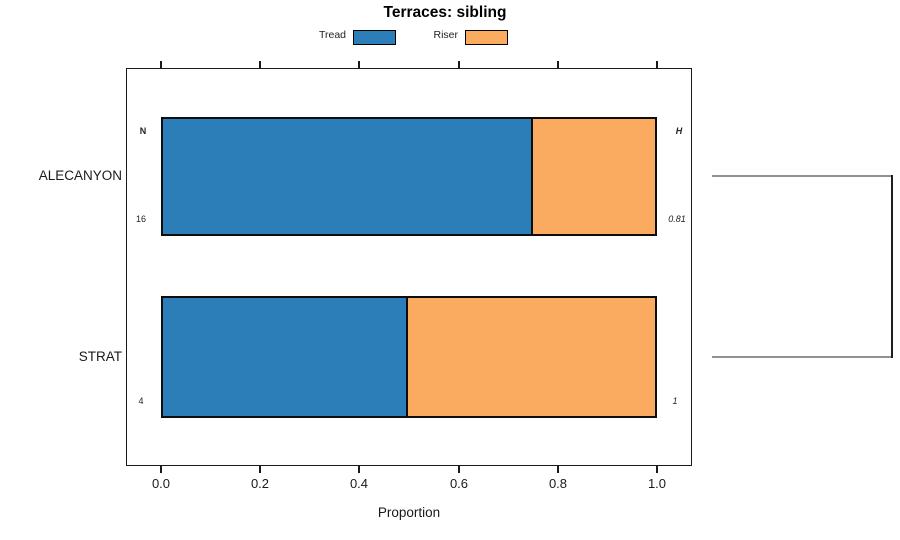 This screenshot has width=900, height=540. I want to click on bar-strat-tread-segment, so click(284, 357).